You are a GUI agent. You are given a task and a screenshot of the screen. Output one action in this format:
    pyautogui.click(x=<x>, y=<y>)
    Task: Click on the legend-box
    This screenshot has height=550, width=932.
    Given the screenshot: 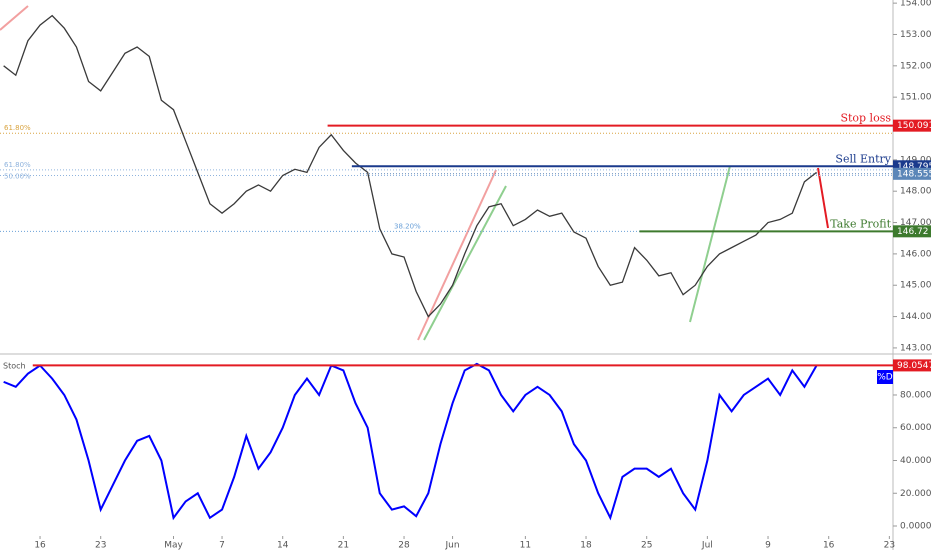 What is the action you would take?
    pyautogui.click(x=885, y=377)
    